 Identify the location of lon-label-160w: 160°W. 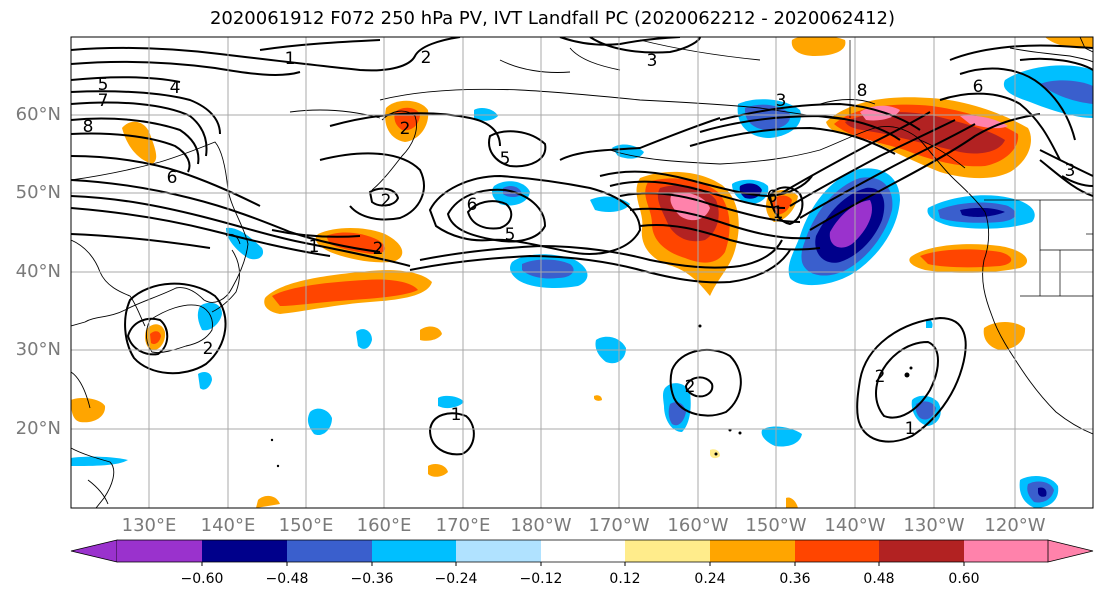
(698, 525).